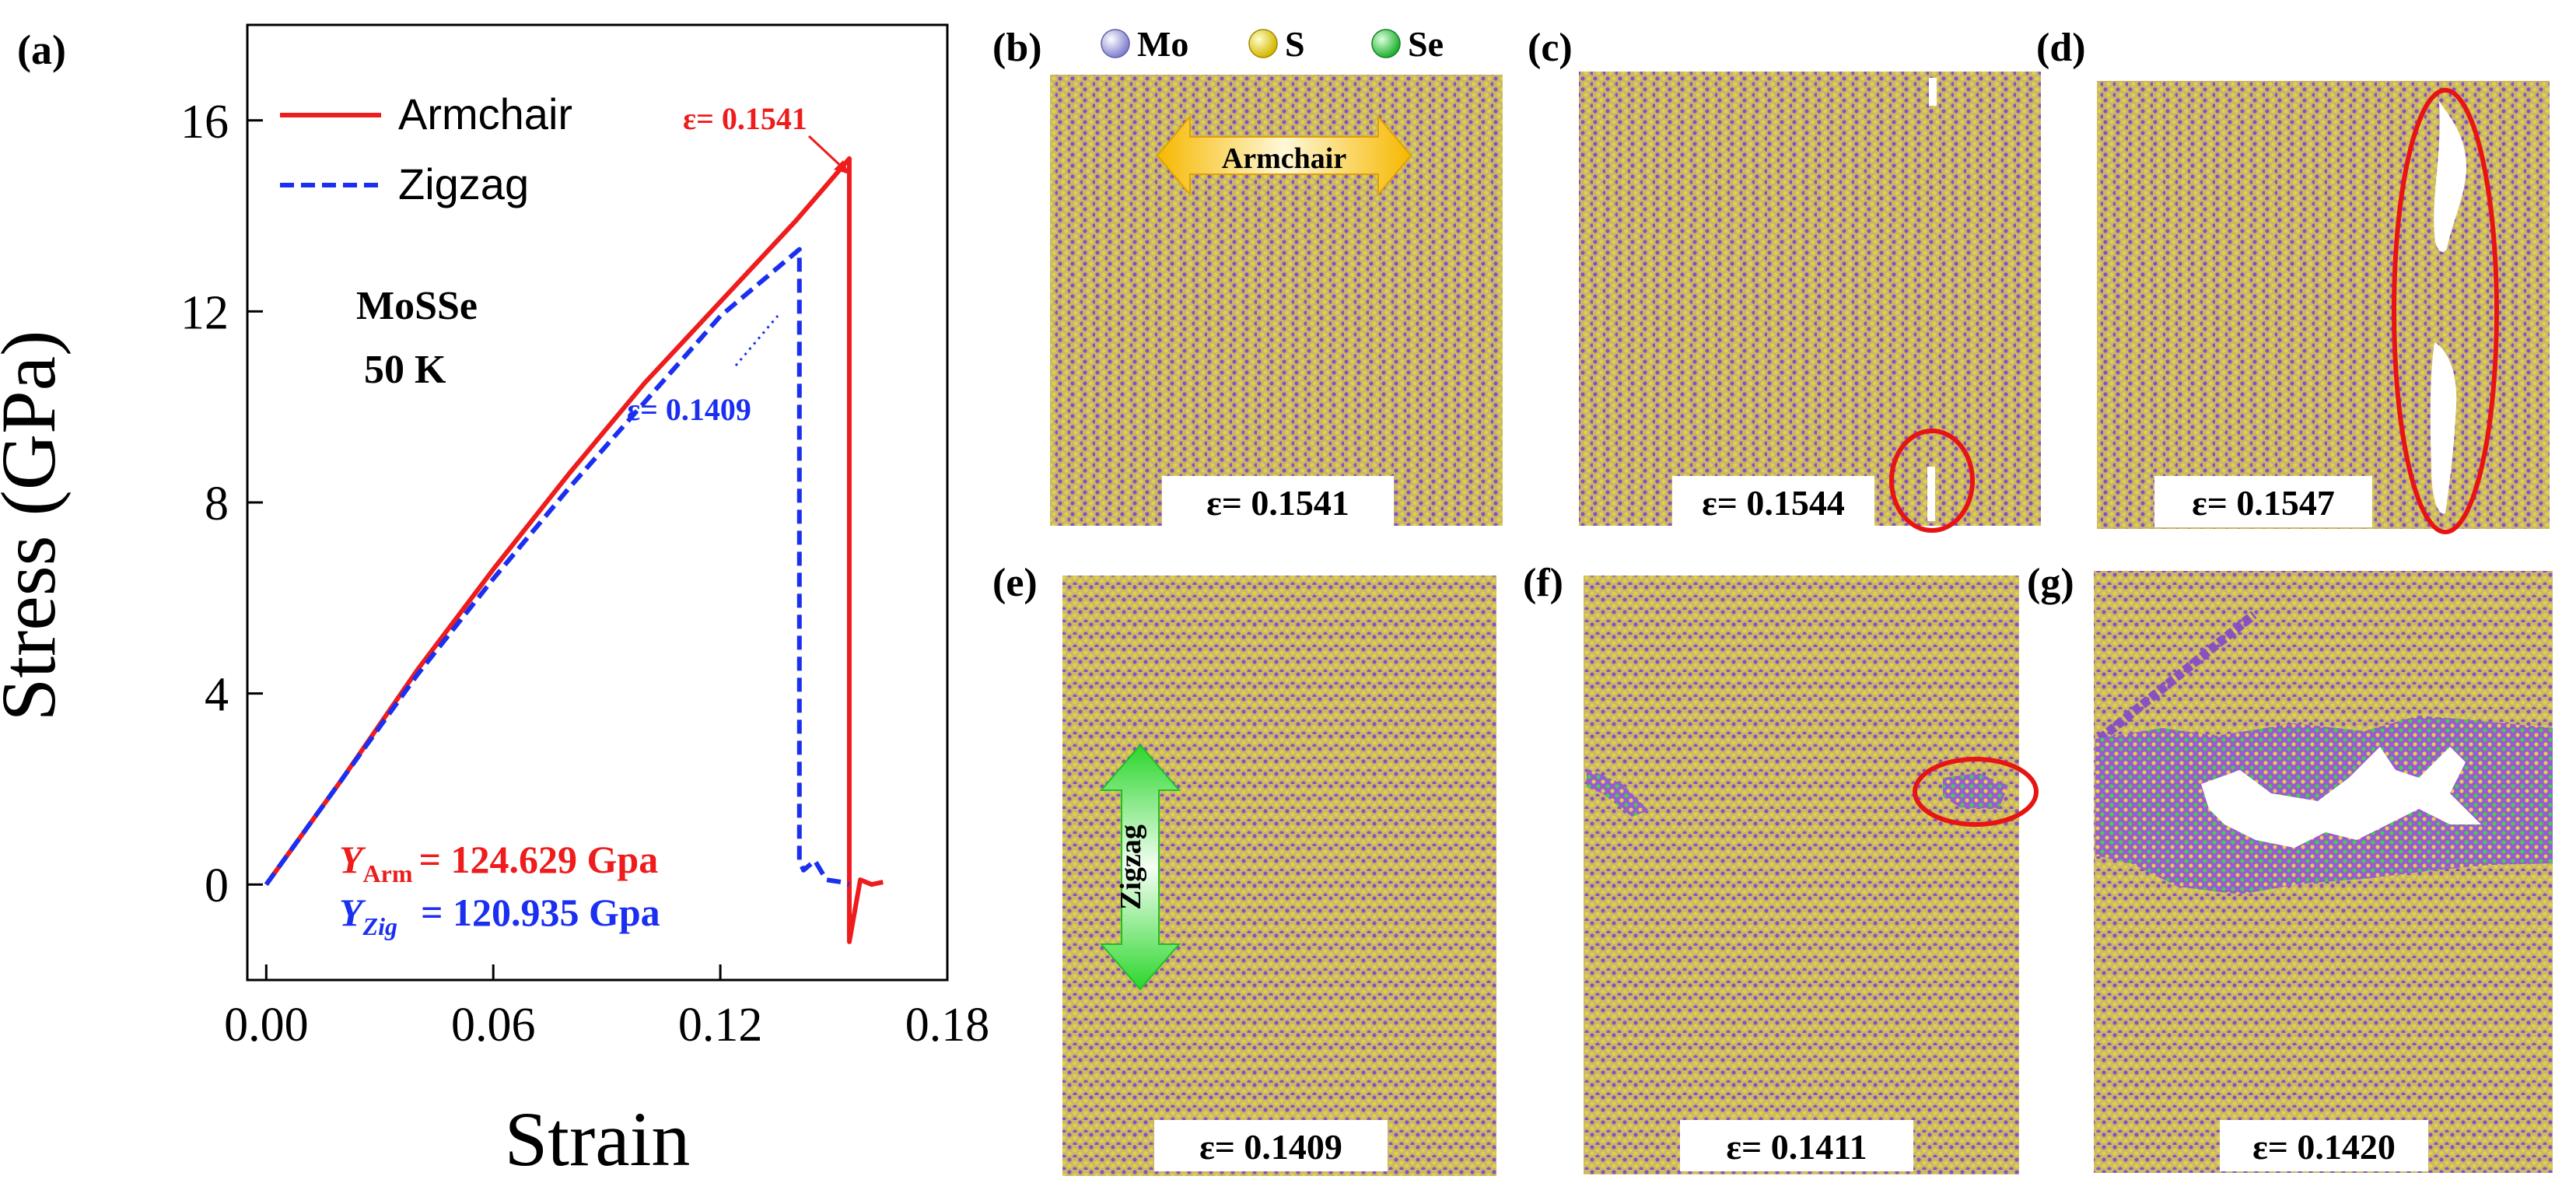  Describe the element at coordinates (500, 916) in the screenshot. I see `young-modulus-zigzag: YZig = 120.935 Gpa` at that location.